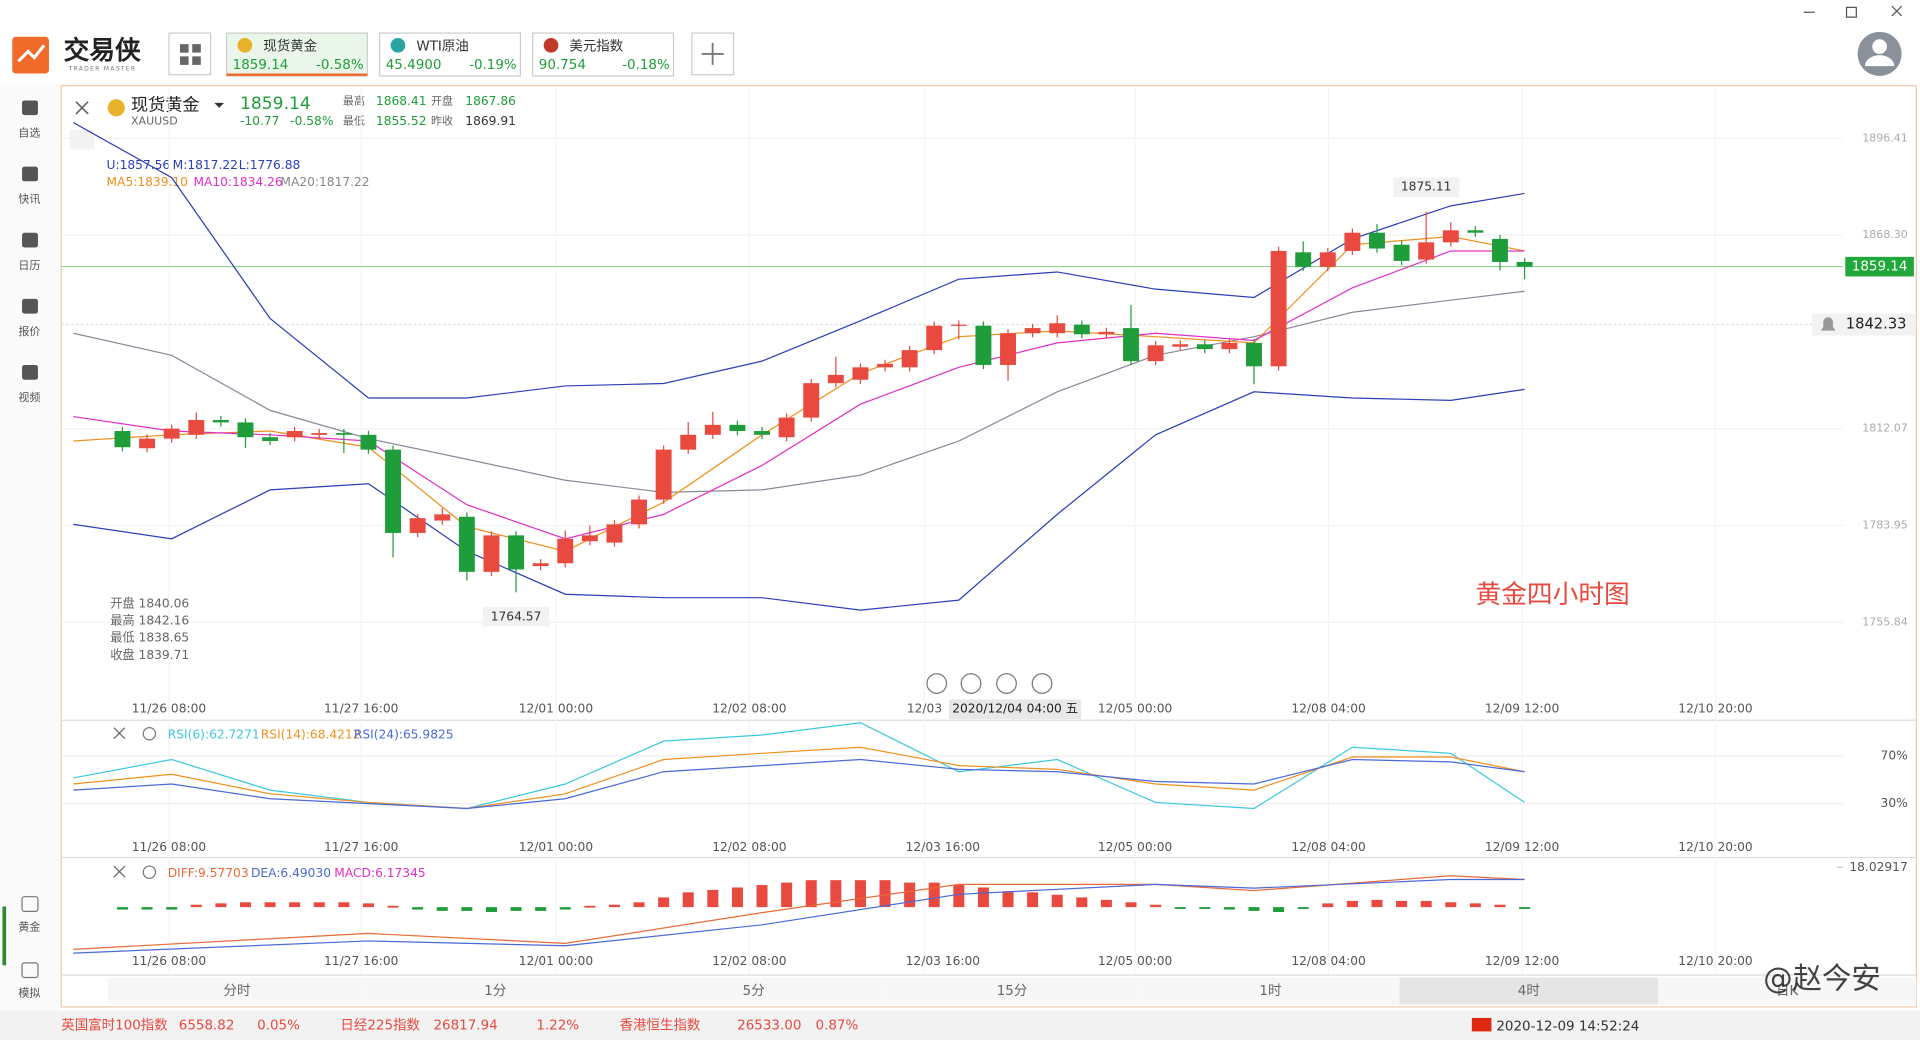 Image resolution: width=1920 pixels, height=1040 pixels. What do you see at coordinates (379, 873) in the screenshot?
I see `macd-legend: MACD:6.17345` at bounding box center [379, 873].